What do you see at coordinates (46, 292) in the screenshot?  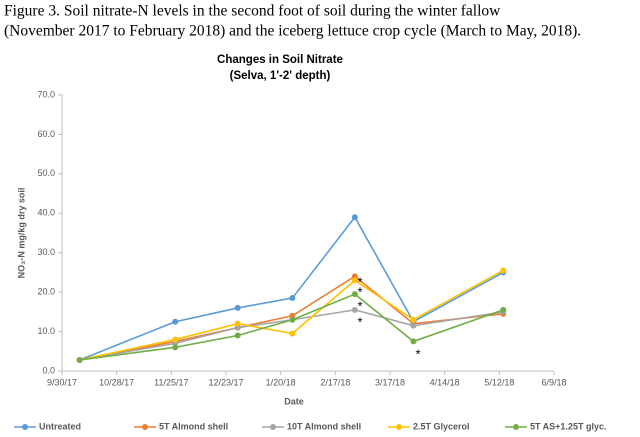 I see `y-tick-label: 20.0` at bounding box center [46, 292].